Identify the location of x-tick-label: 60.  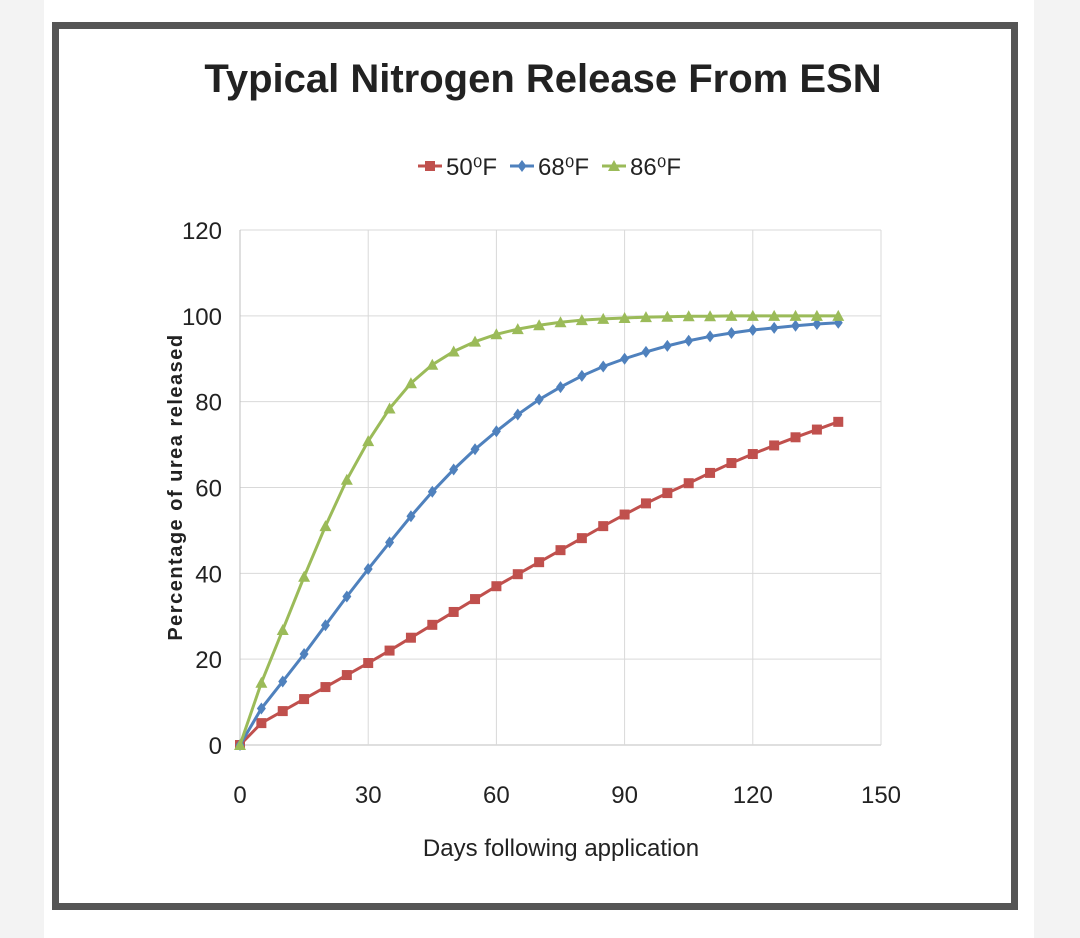
(496, 795).